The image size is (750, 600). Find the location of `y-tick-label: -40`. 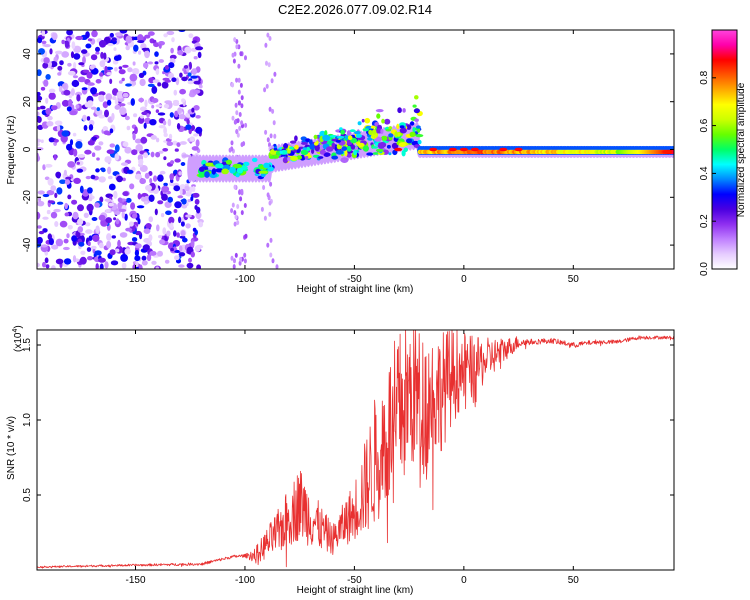

y-tick-label: -40 is located at coordinates (27, 244).